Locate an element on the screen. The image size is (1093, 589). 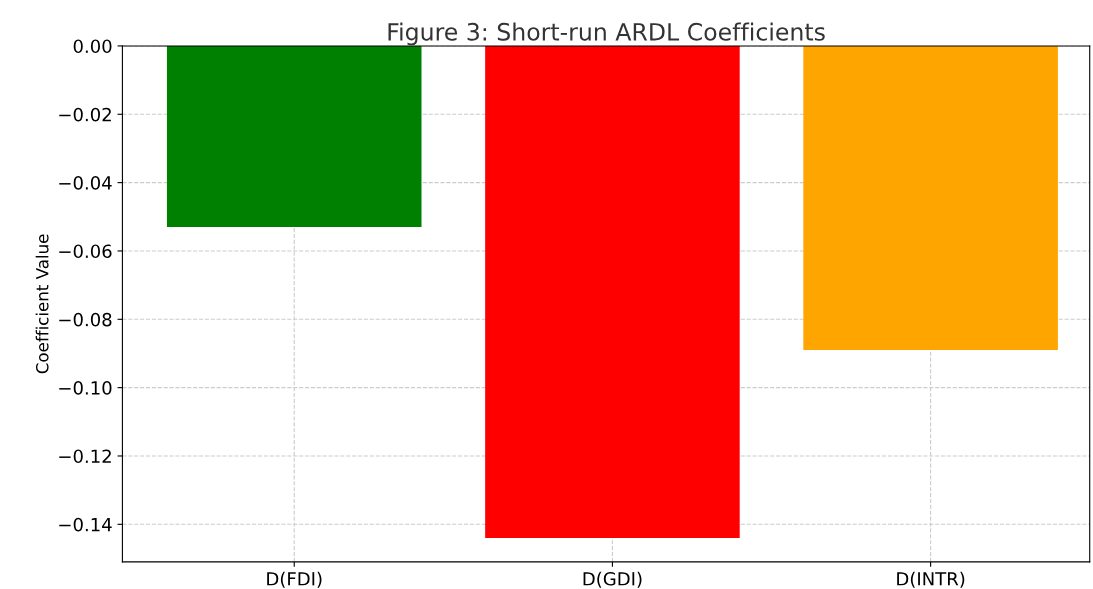
x-tick-label: D(GDI) is located at coordinates (612, 579).